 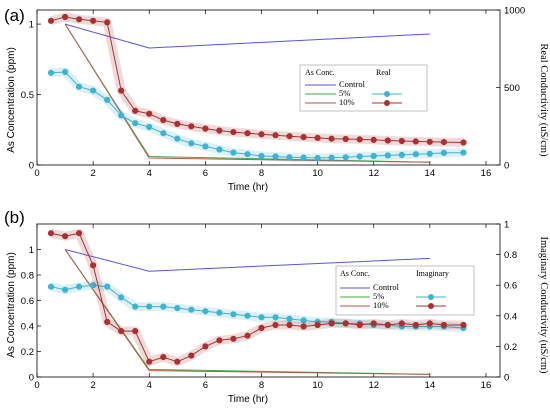 What do you see at coordinates (510, 255) in the screenshot?
I see `panel-b-y2-tick-label: 0.8` at bounding box center [510, 255].